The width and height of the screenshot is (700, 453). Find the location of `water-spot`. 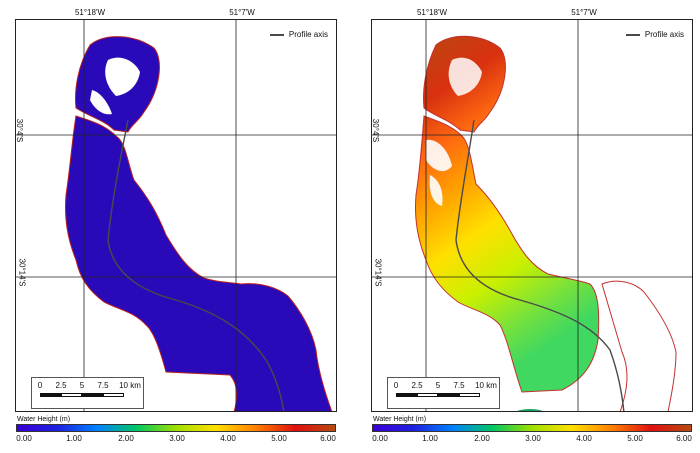

water-spot is located at coordinates (530, 410).